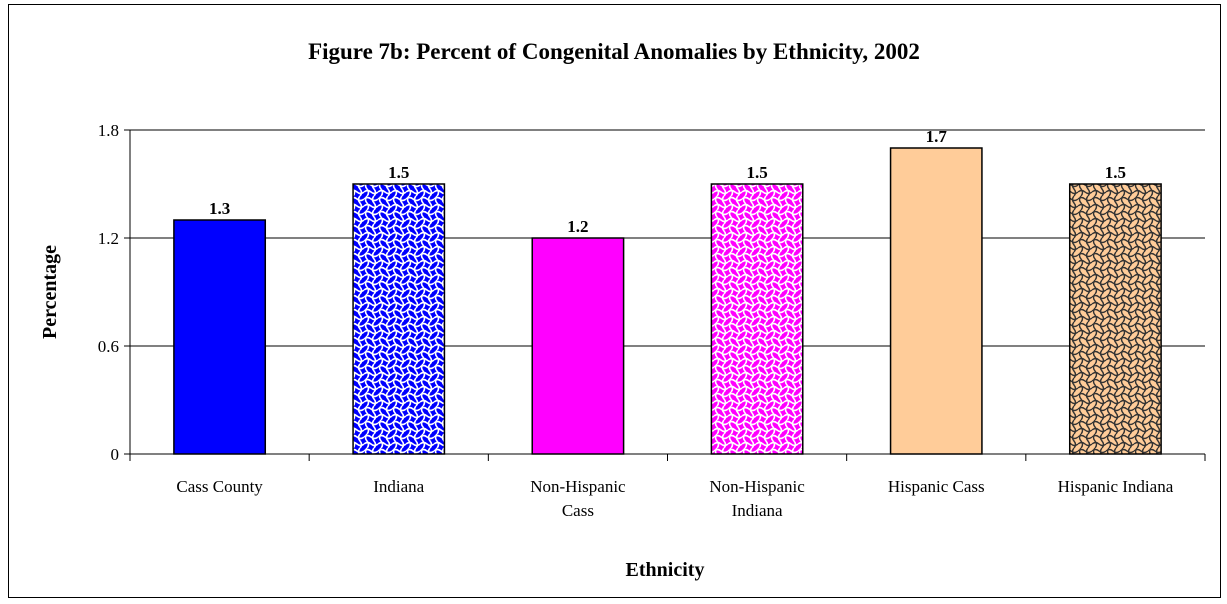  Describe the element at coordinates (756, 172) in the screenshot. I see `data-label-3: 1.5` at that location.